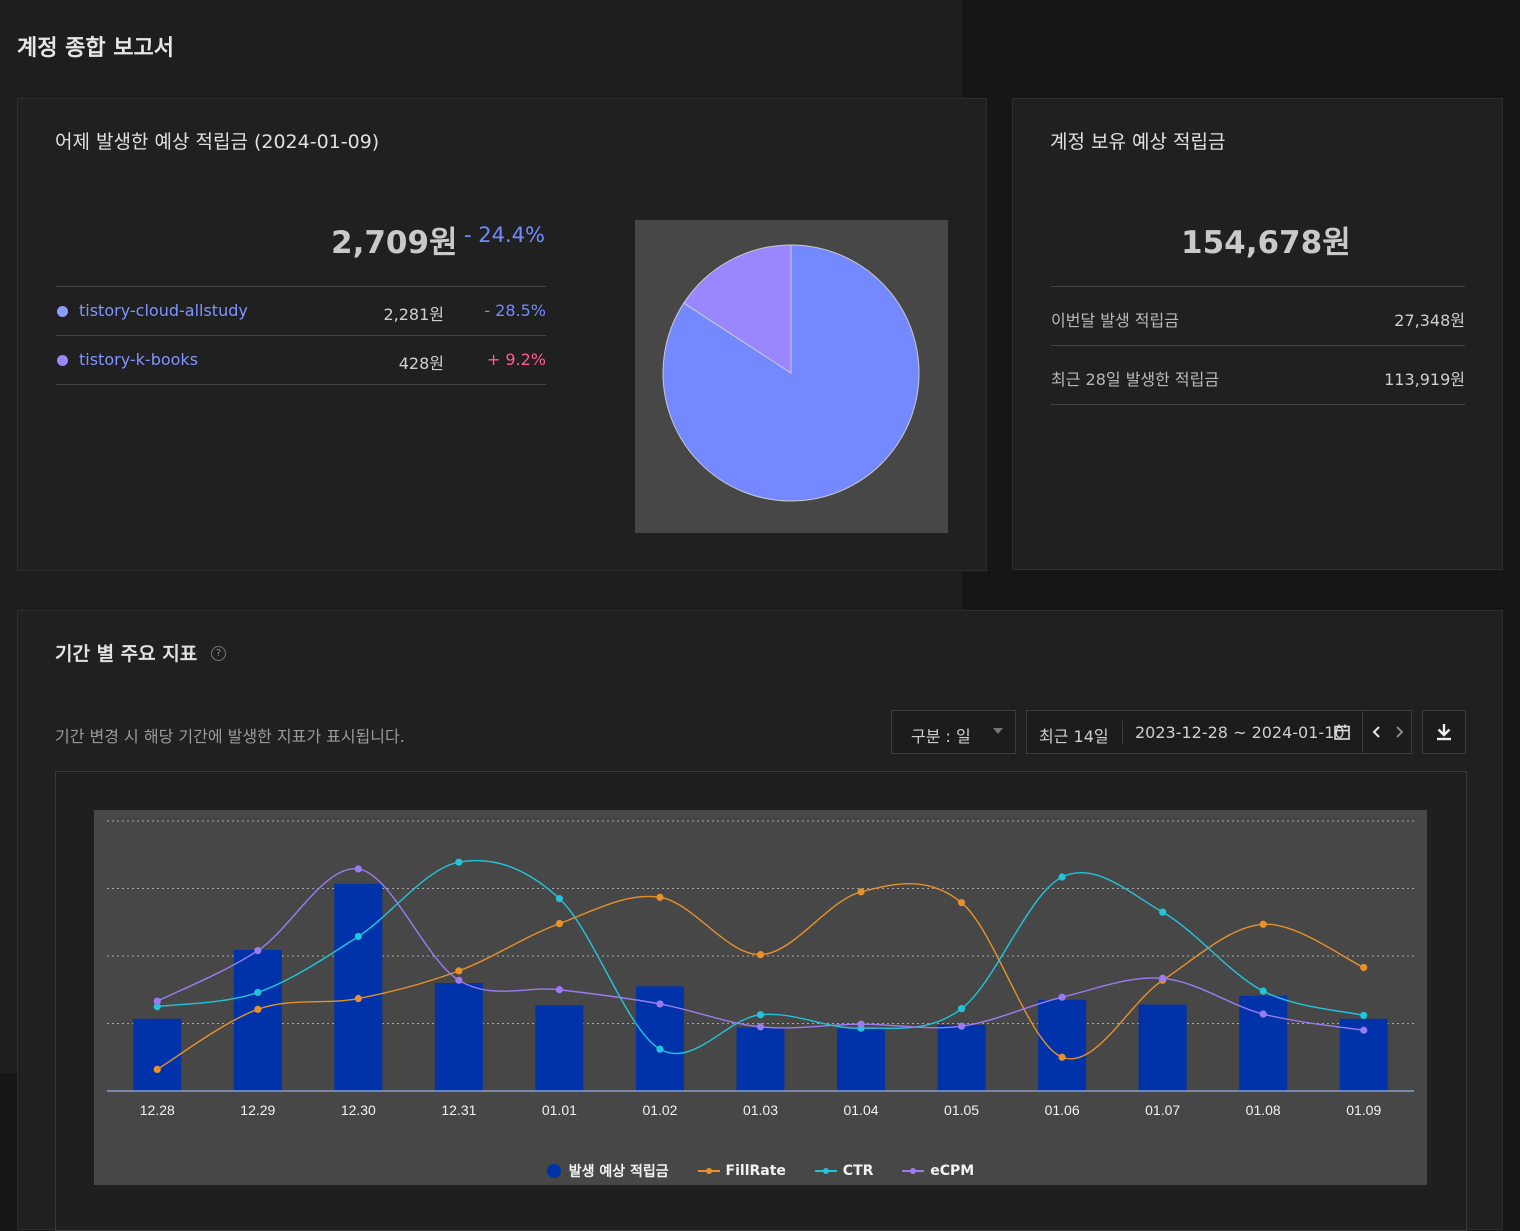  Describe the element at coordinates (741, 1171) in the screenshot. I see `legend-item: FillRate` at that location.